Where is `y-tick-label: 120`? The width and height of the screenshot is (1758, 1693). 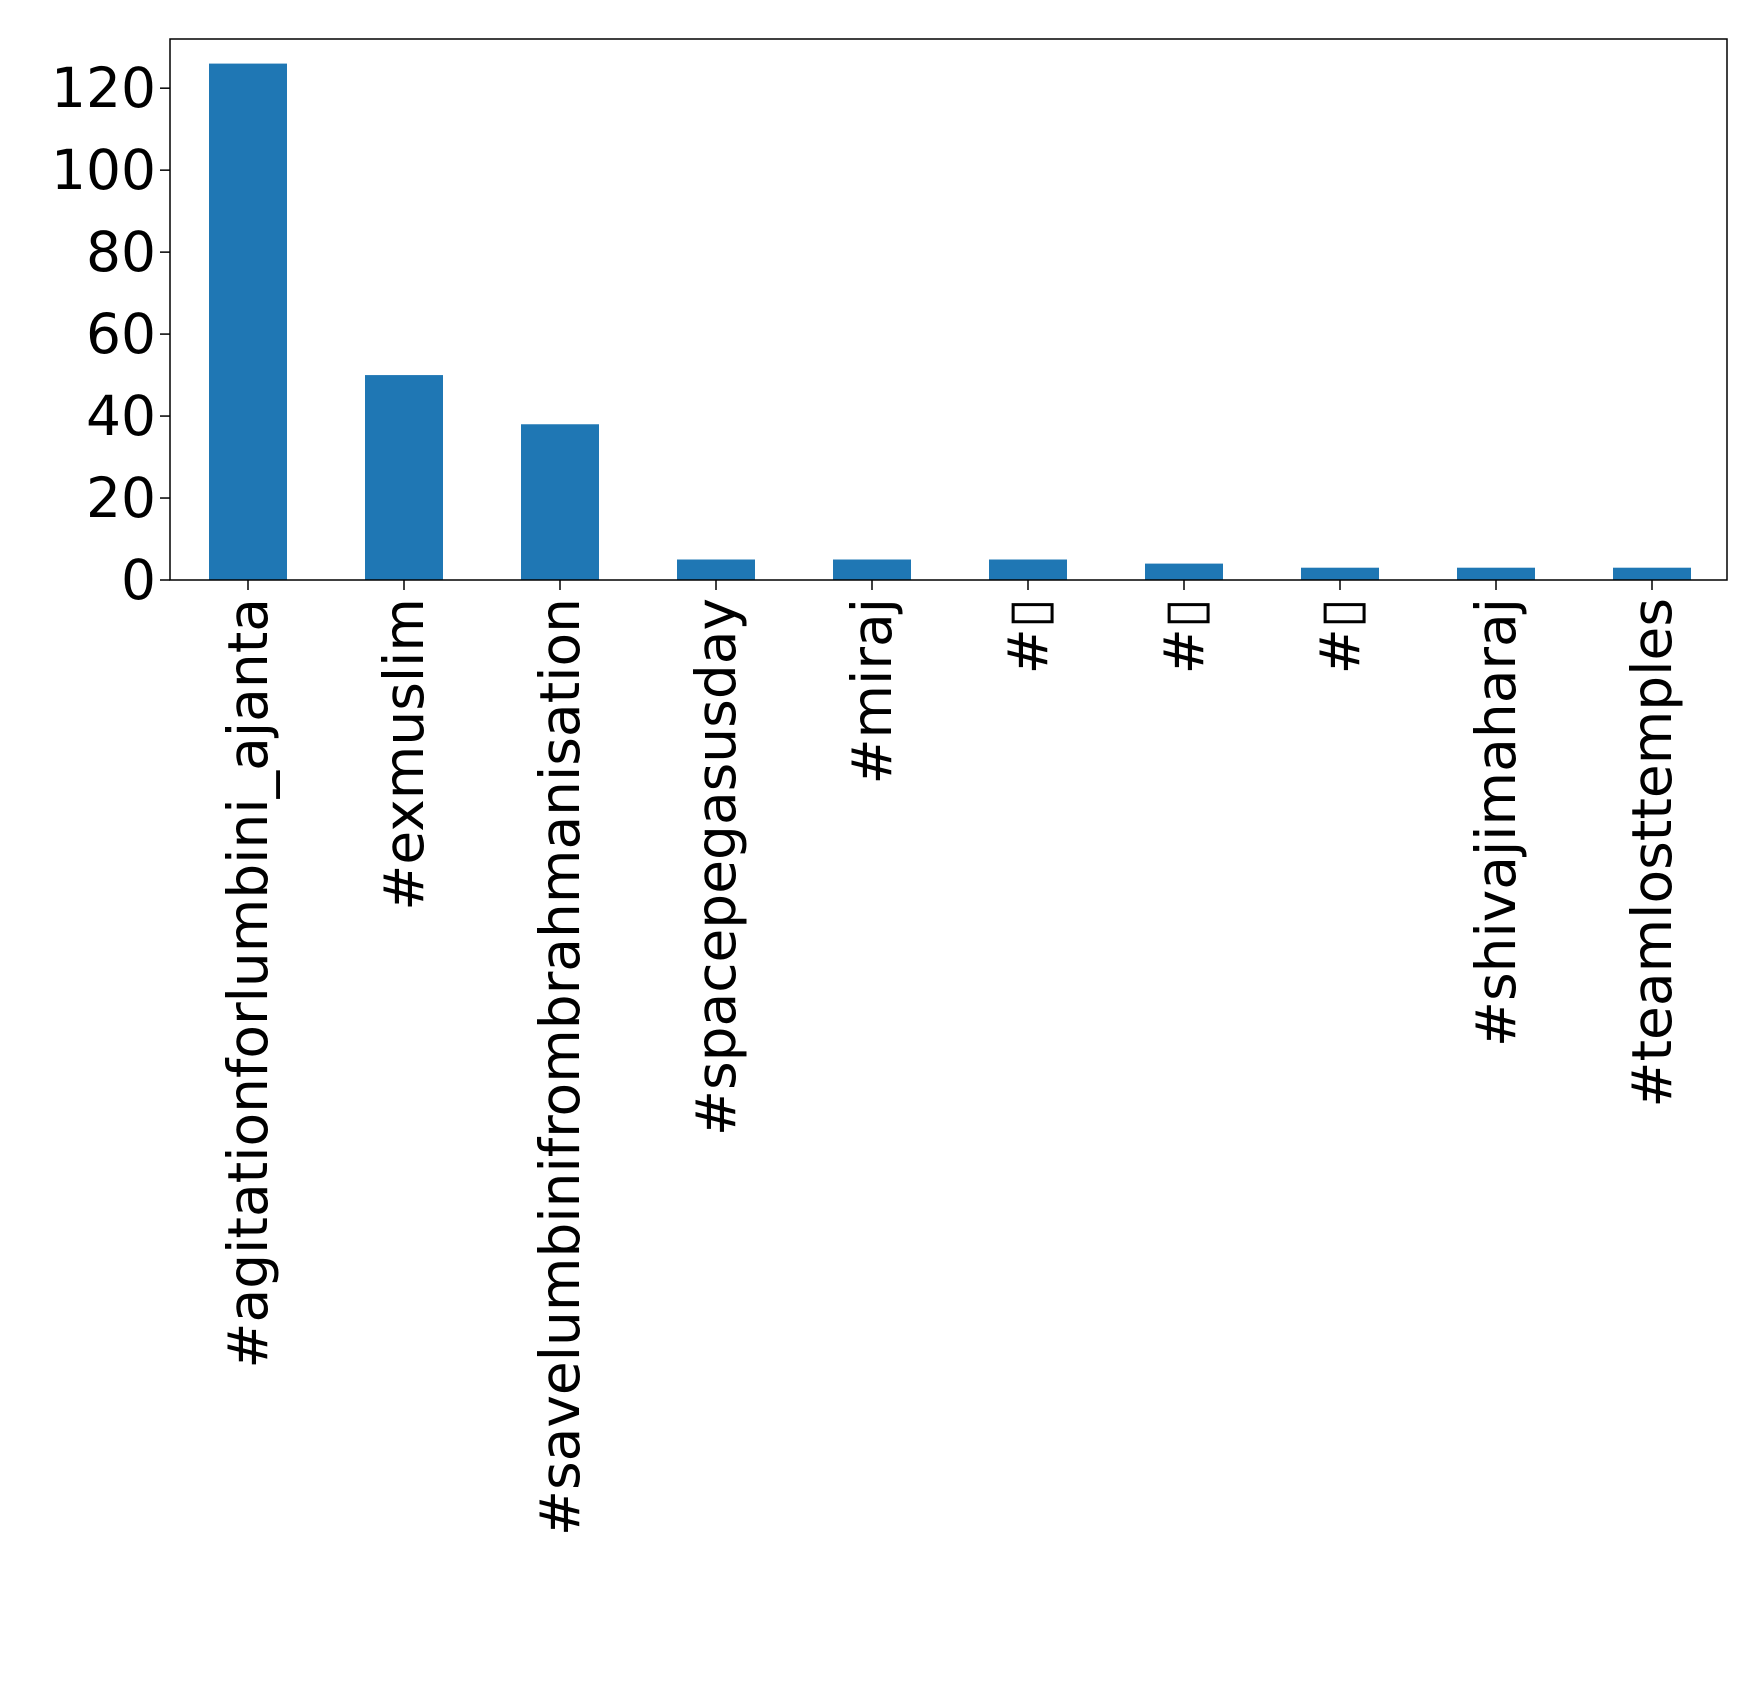
y-tick-label: 120 is located at coordinates (103, 88).